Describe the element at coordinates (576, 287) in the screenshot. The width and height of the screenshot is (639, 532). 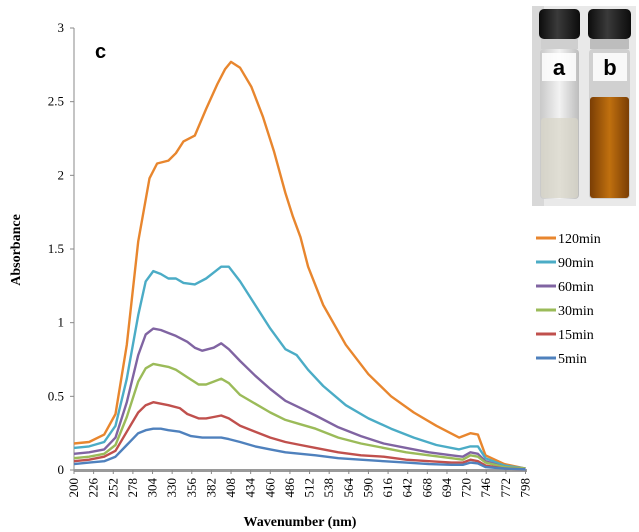
I see `legend-label: 60min` at that location.